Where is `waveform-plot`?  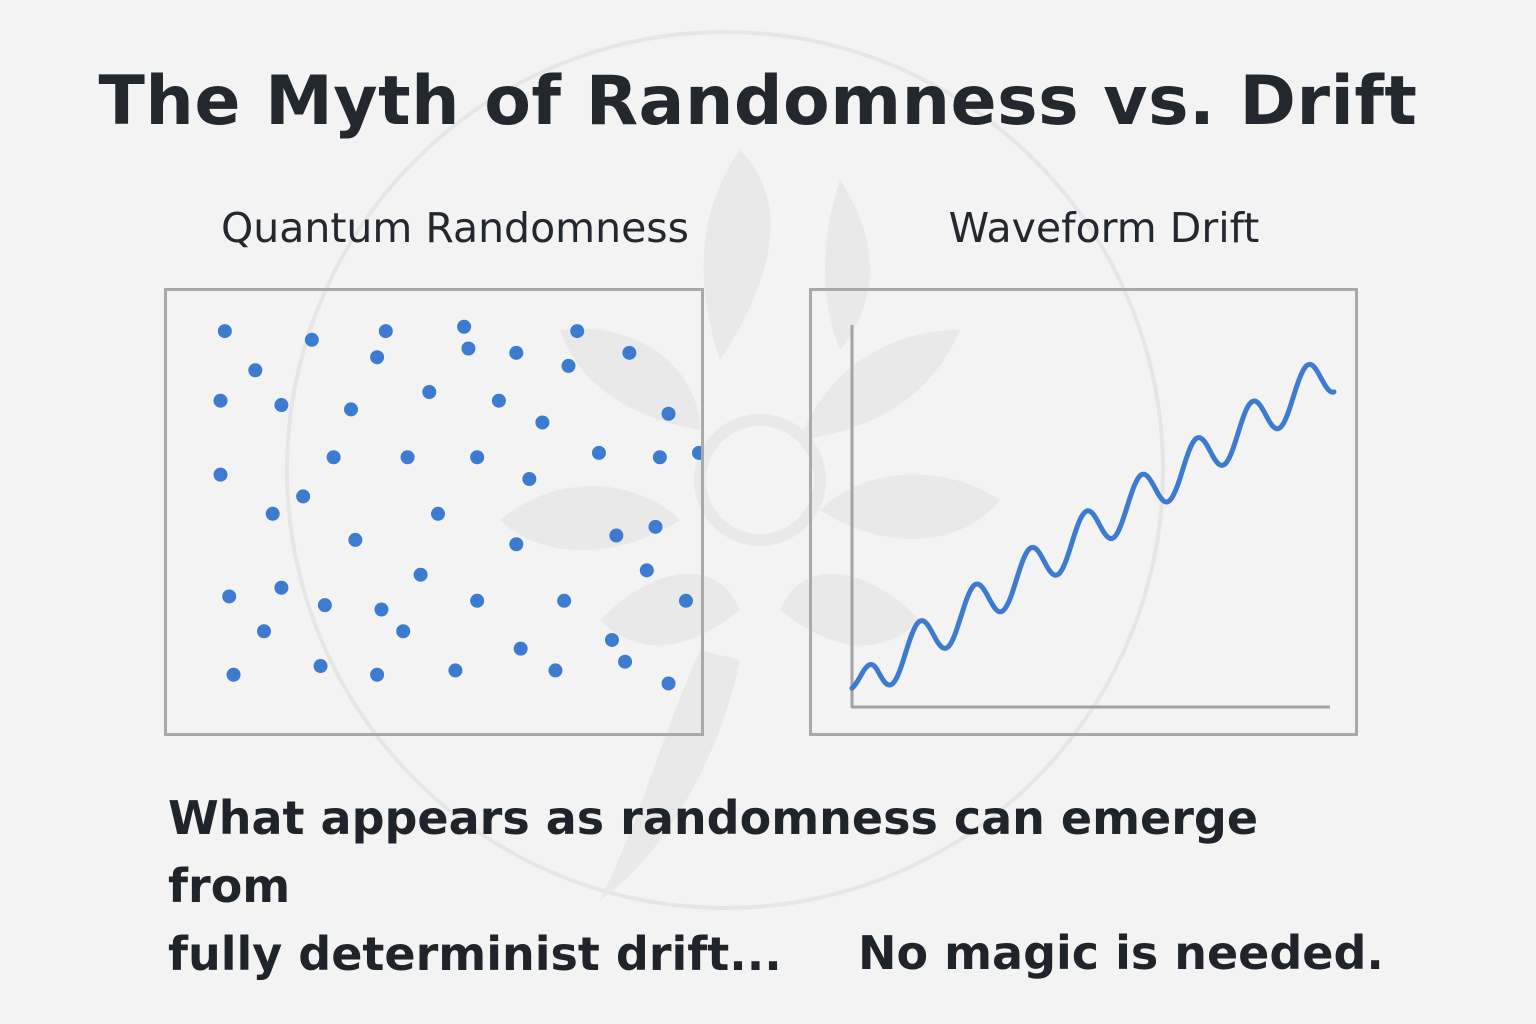
waveform-plot is located at coordinates (1093, 517).